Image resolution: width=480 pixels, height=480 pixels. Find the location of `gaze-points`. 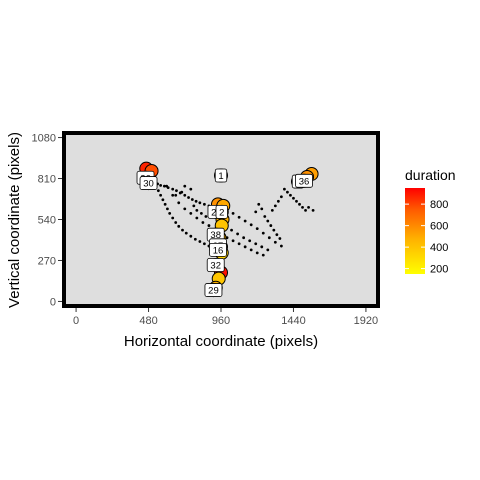

gaze-points is located at coordinates (234, 218).